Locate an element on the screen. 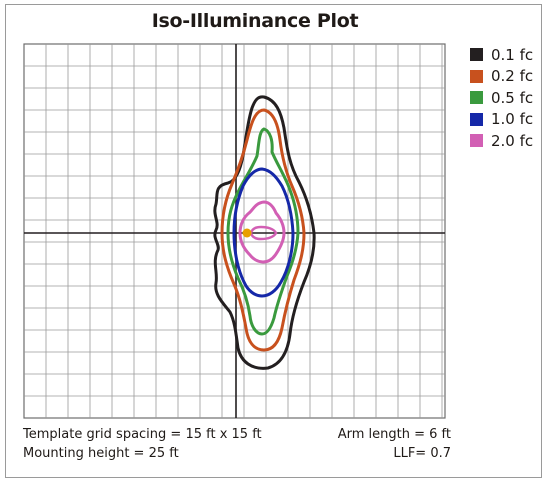  legend-item-0-2-fc: 0.2 fc is located at coordinates (501, 77).